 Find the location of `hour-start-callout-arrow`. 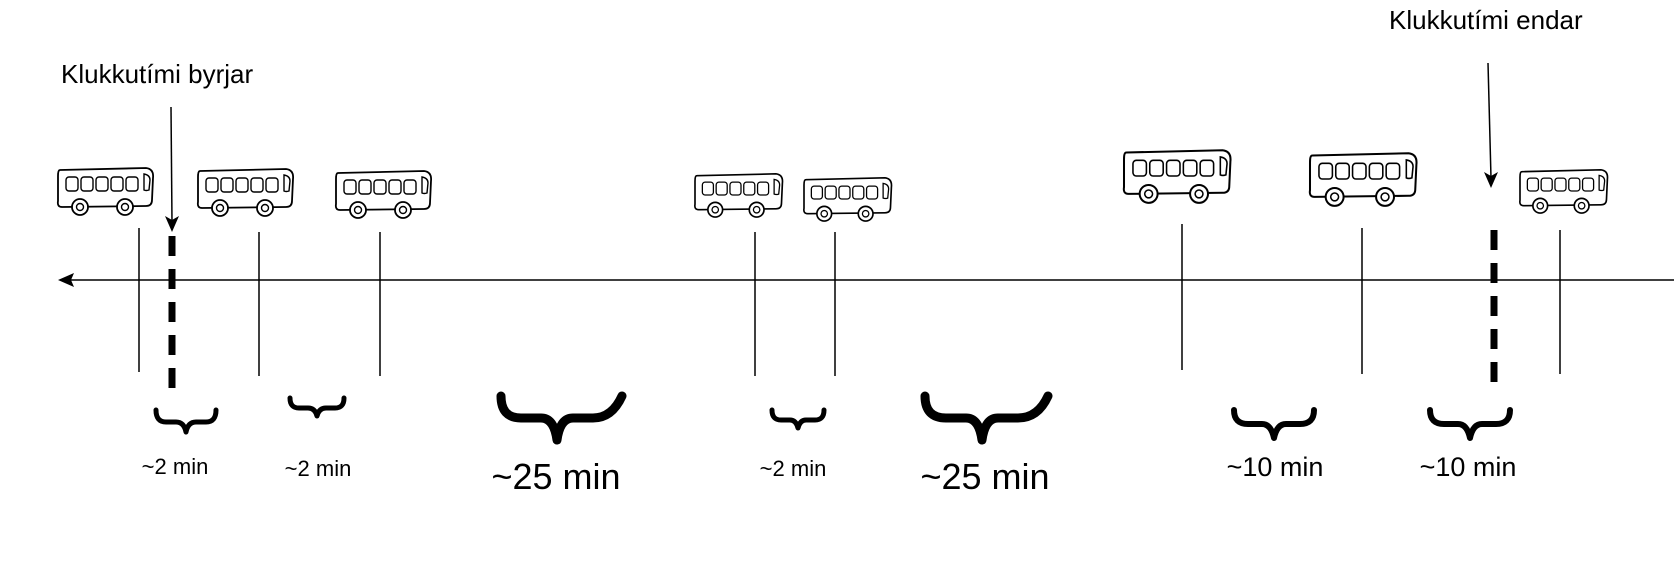

hour-start-callout-arrow is located at coordinates (172, 169).